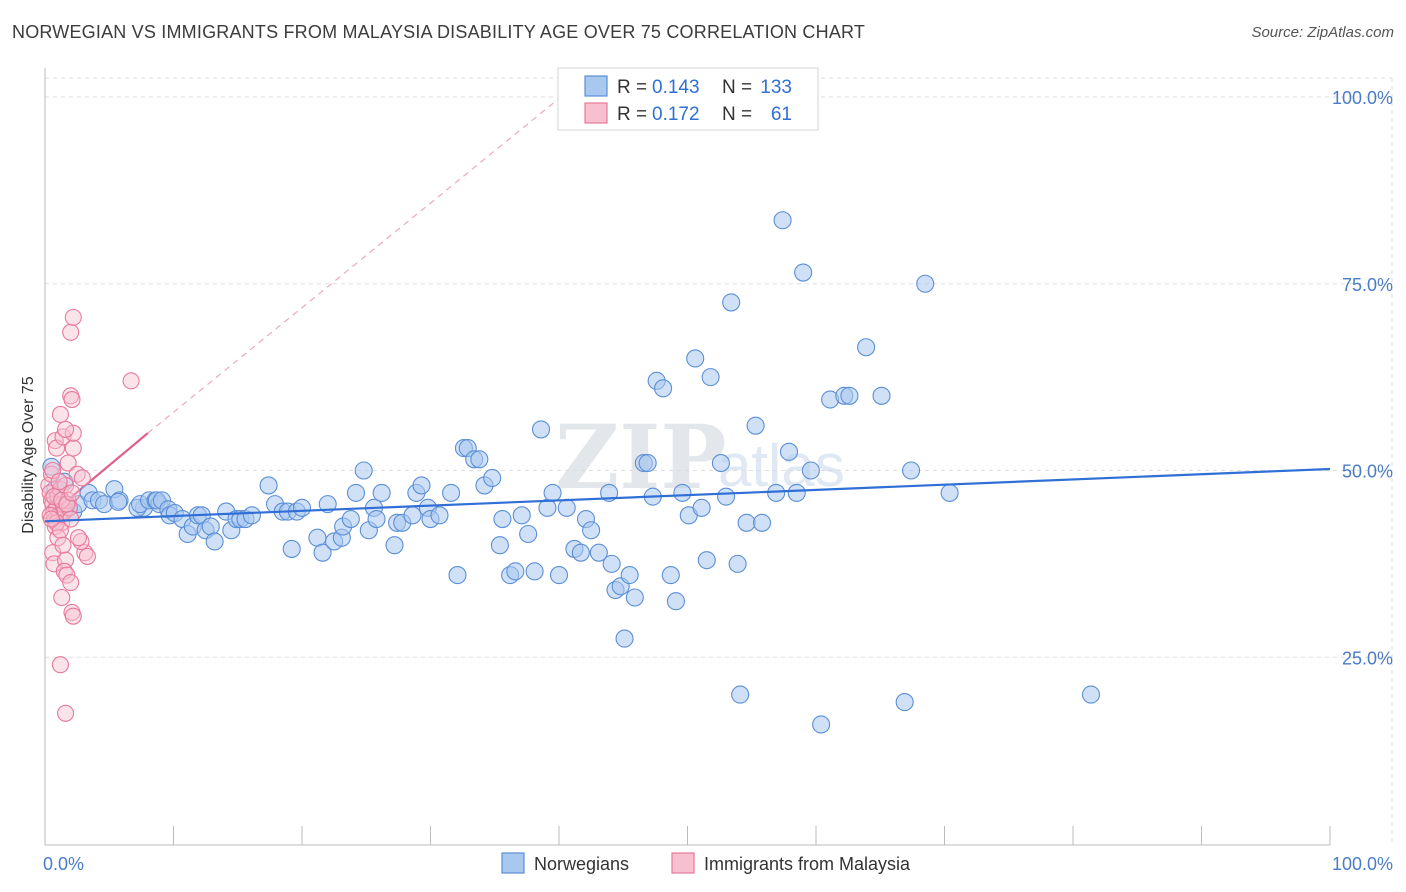 This screenshot has height=892, width=1406. What do you see at coordinates (776, 87) in the screenshot?
I see `legend-n-value-1: 133` at bounding box center [776, 87].